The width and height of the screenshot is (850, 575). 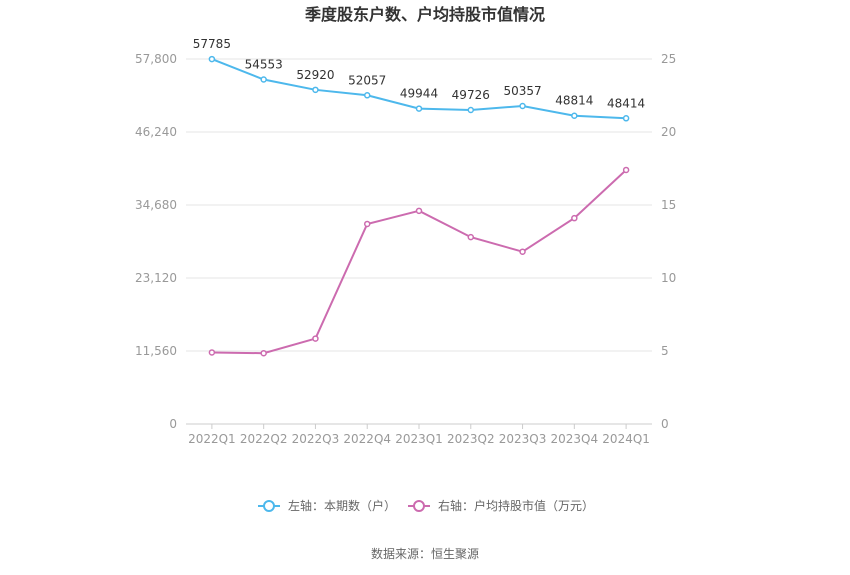 I want to click on data-label: 49944, so click(x=419, y=94).